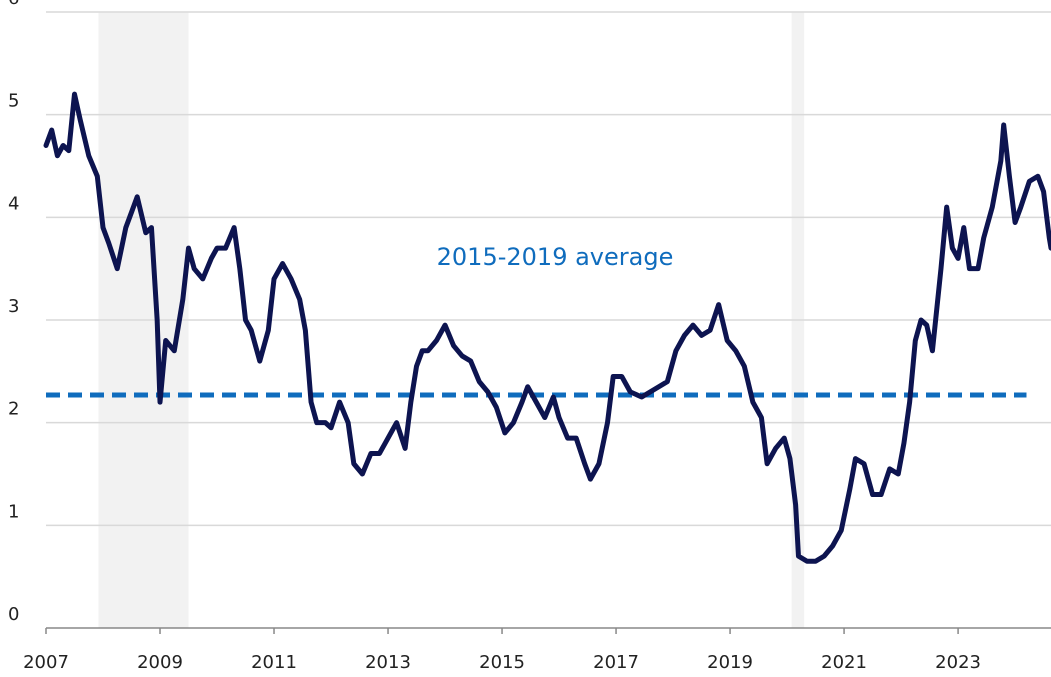 The image size is (1051, 677). What do you see at coordinates (160, 662) in the screenshot?
I see `x-tick-label: 2009` at bounding box center [160, 662].